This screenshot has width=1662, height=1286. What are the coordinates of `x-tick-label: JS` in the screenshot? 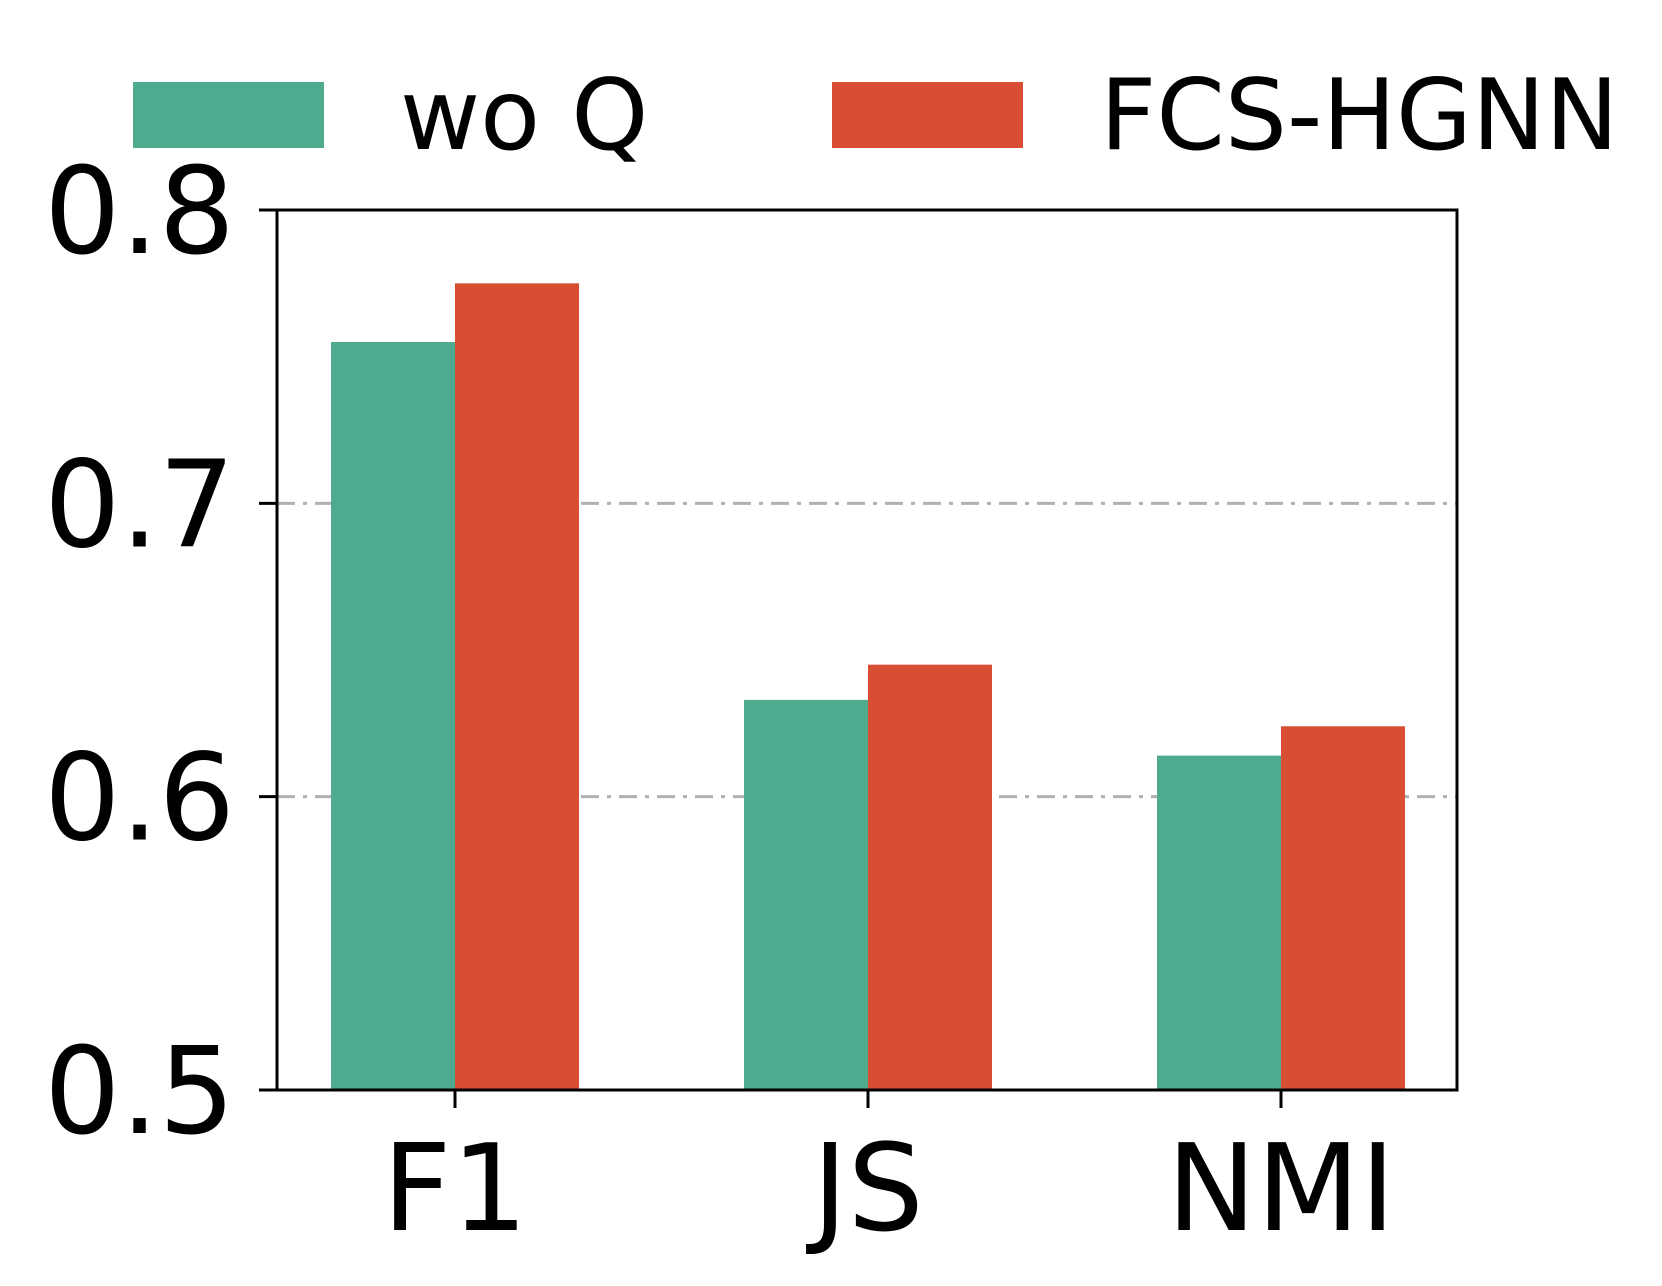 It's located at (864, 1189).